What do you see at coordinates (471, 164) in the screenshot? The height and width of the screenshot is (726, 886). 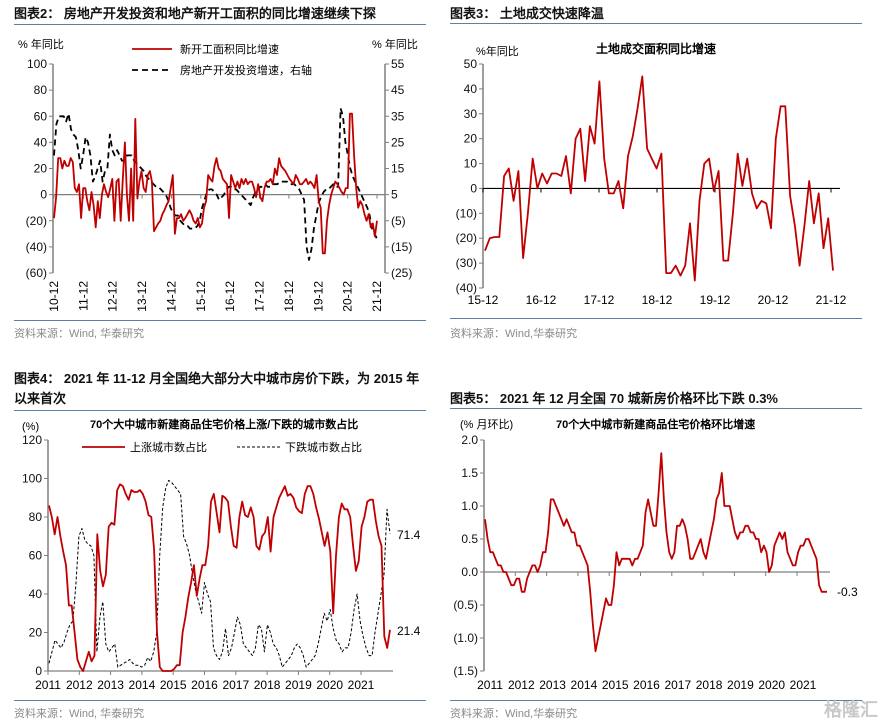 I see `y-tick-label: 10` at bounding box center [471, 164].